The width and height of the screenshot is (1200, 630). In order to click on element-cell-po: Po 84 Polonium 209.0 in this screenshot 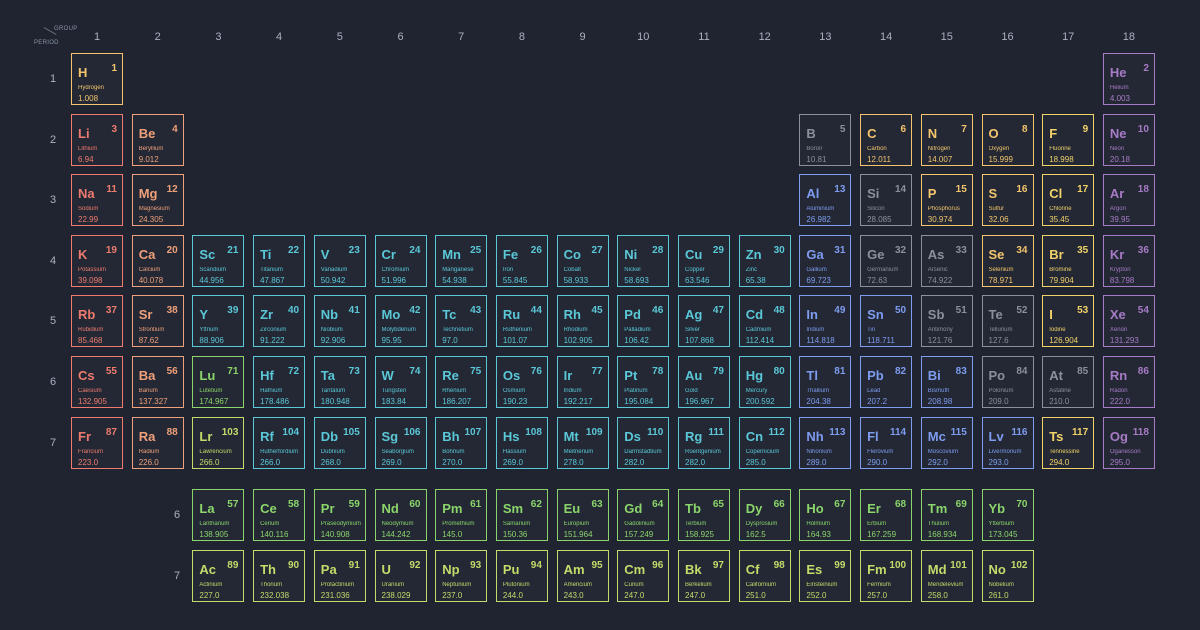, I will do `click(1007, 382)`.